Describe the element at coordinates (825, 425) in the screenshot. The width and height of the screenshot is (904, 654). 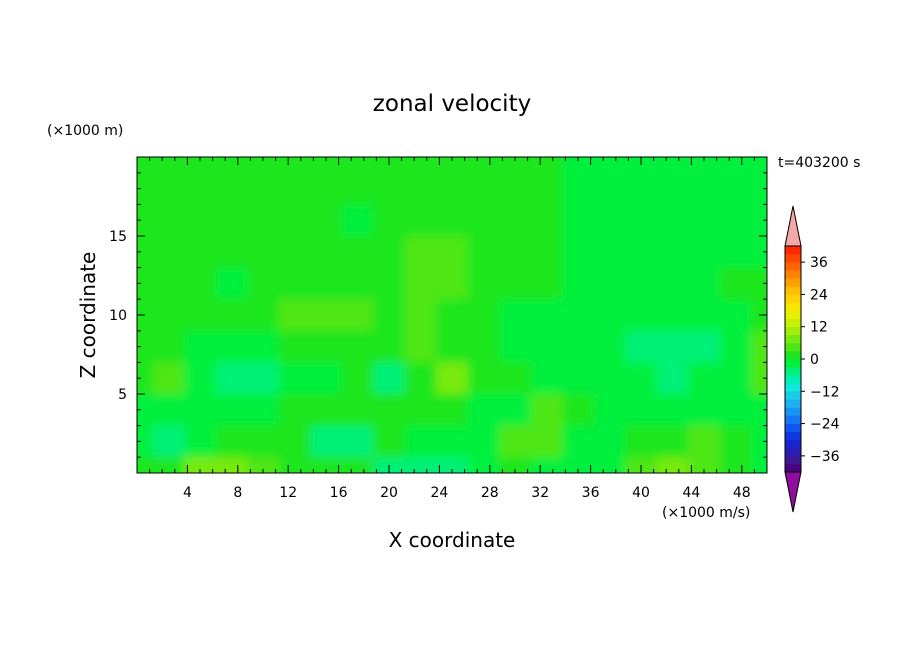
I see `colorbar-tick-label: −24` at that location.